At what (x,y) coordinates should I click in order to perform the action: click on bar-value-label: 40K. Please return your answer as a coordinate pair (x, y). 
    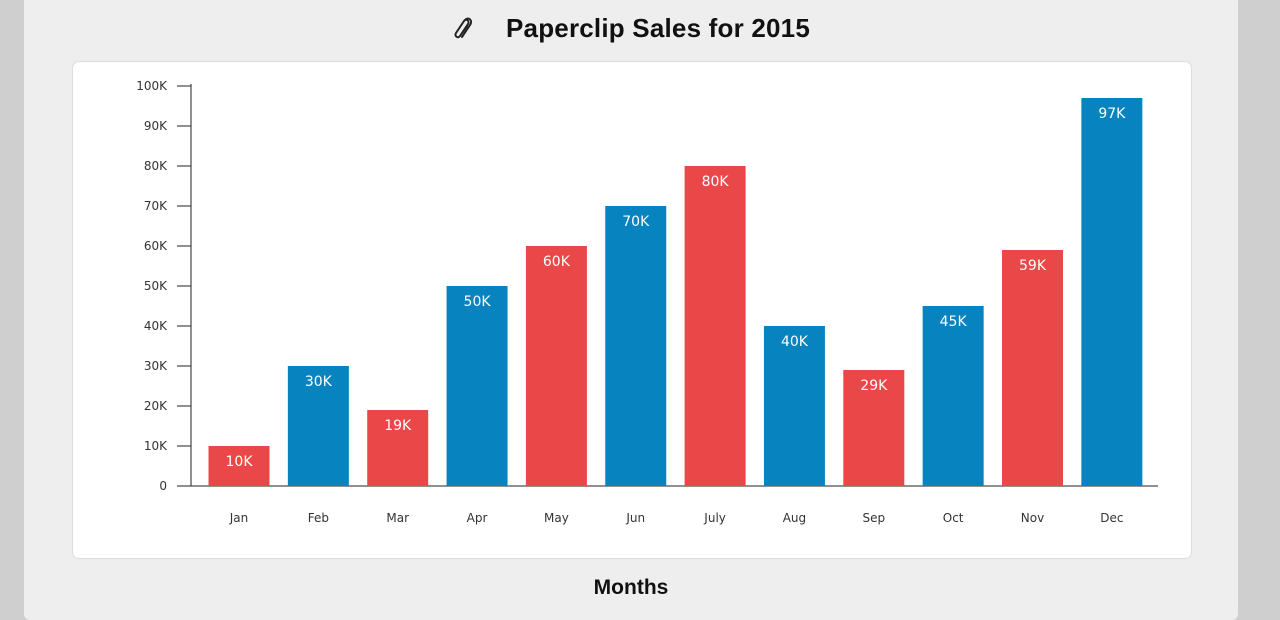
    Looking at the image, I should click on (795, 342).